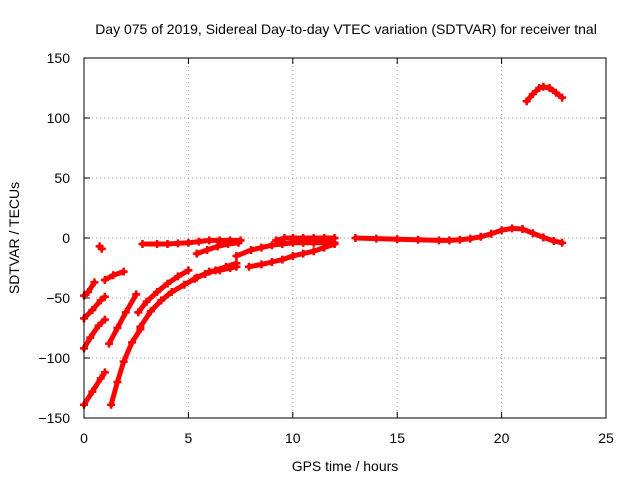  Describe the element at coordinates (54, 418) in the screenshot. I see `y-tick-label: −150` at that location.